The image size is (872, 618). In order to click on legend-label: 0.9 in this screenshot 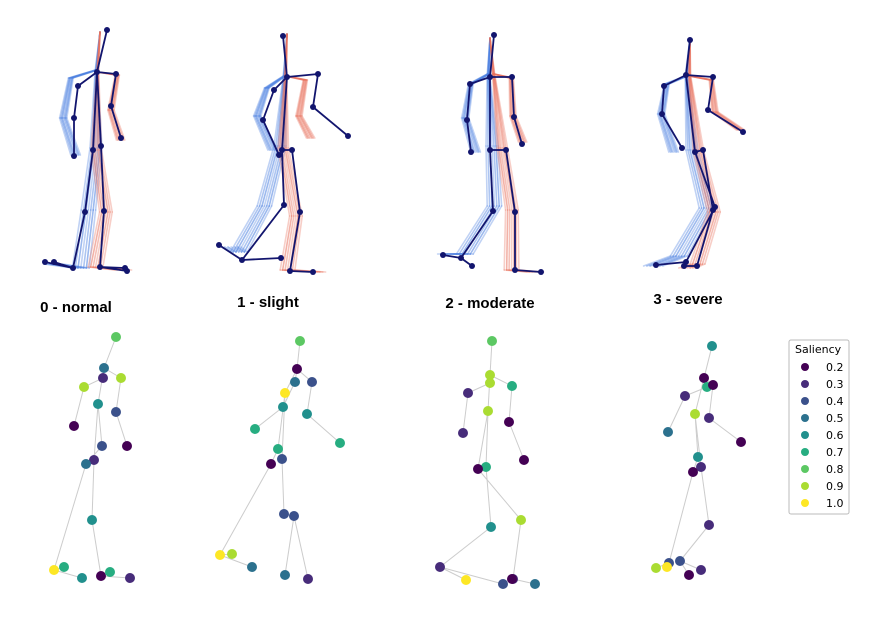, I will do `click(835, 486)`.